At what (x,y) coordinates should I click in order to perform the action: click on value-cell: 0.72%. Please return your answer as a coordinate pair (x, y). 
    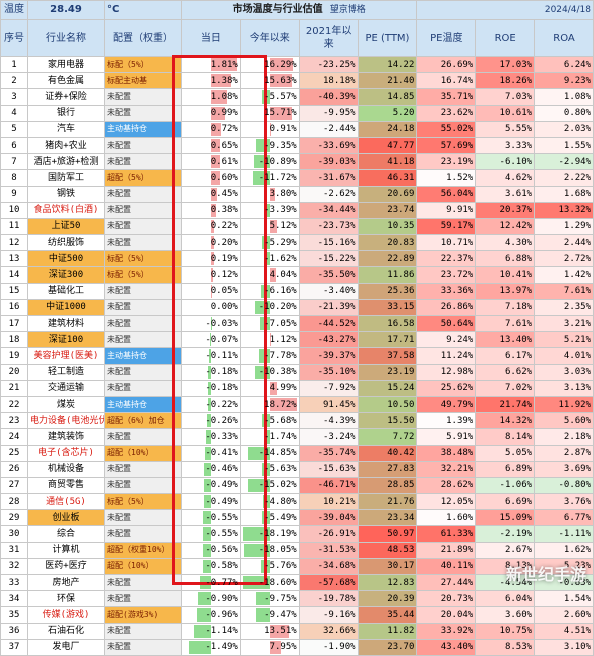
    Looking at the image, I should click on (211, 129).